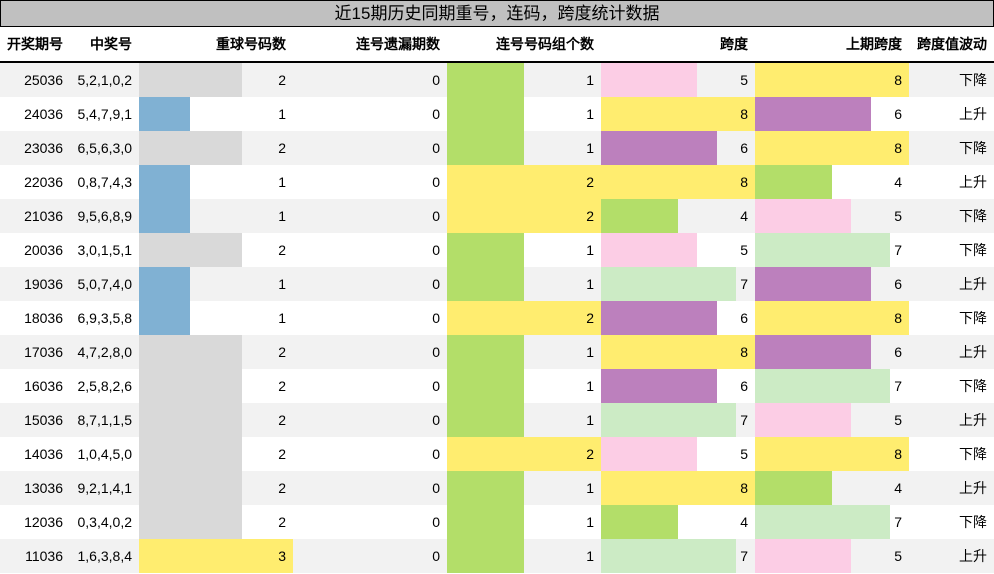  I want to click on cell-span: 5, so click(744, 80).